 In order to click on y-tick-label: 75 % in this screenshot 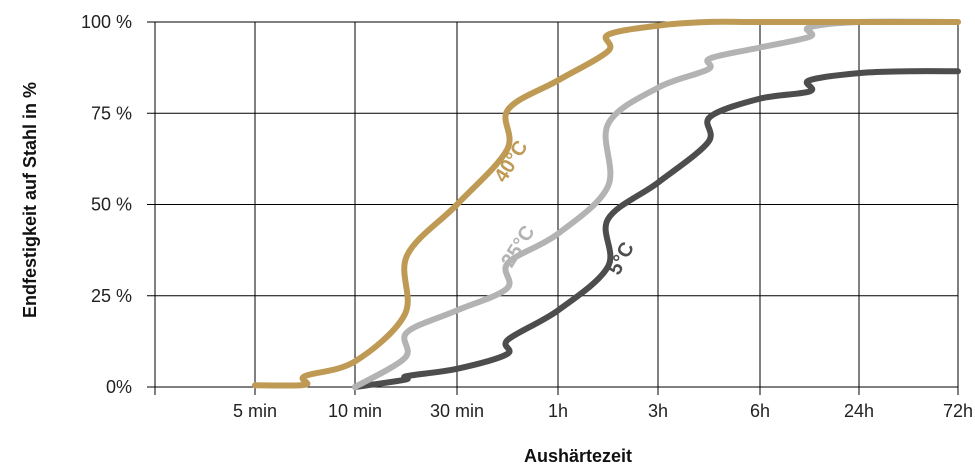, I will do `click(111, 113)`.